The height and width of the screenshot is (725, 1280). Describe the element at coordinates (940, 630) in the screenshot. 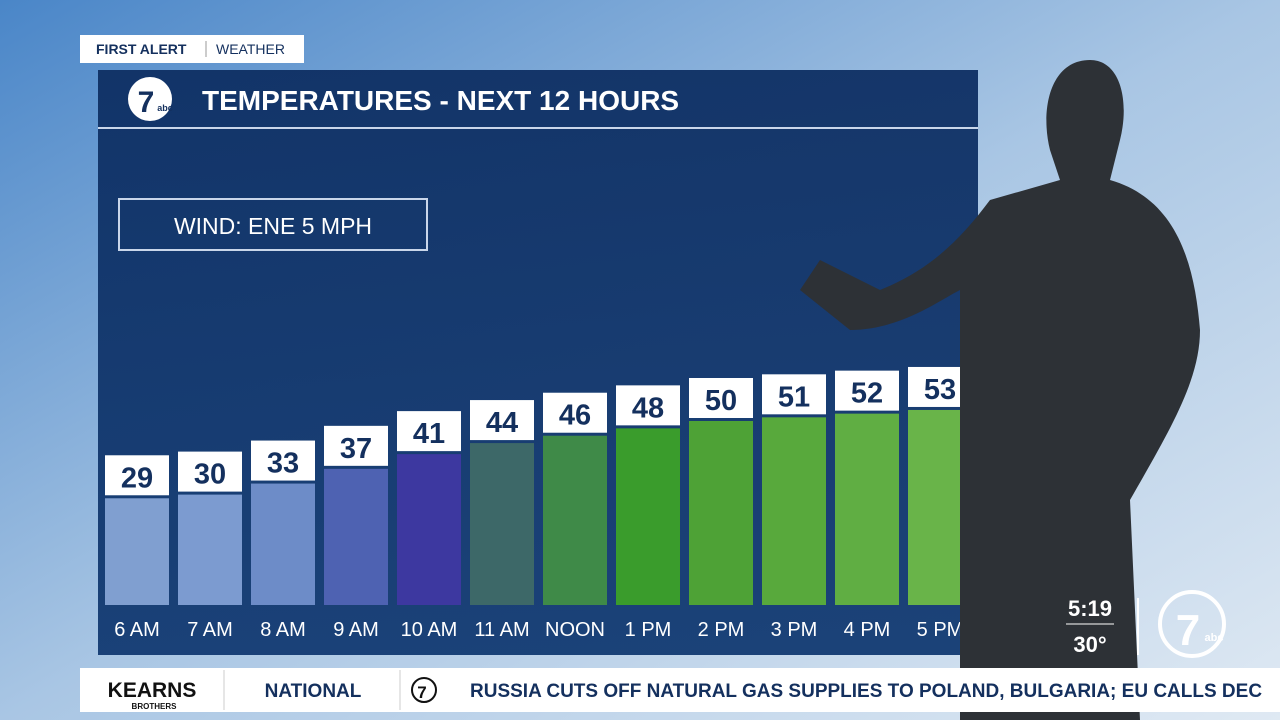

I see `category-label: 5 PM` at that location.